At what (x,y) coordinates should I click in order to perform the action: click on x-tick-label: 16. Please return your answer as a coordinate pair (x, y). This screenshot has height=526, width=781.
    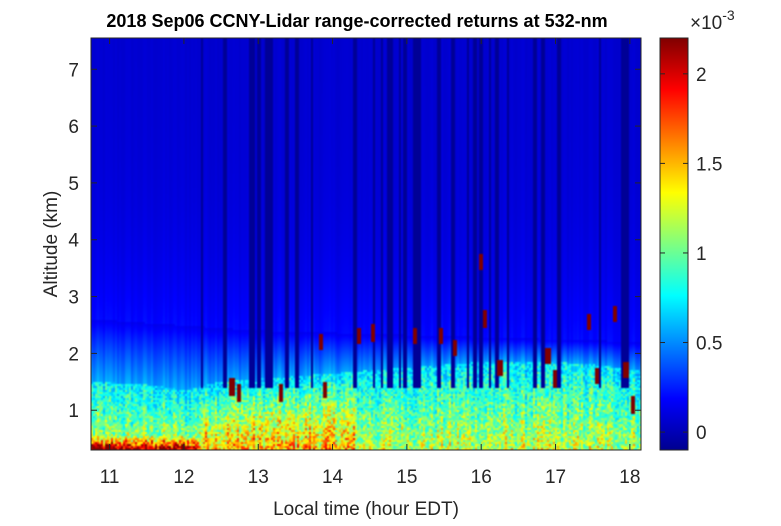
    Looking at the image, I should click on (481, 477).